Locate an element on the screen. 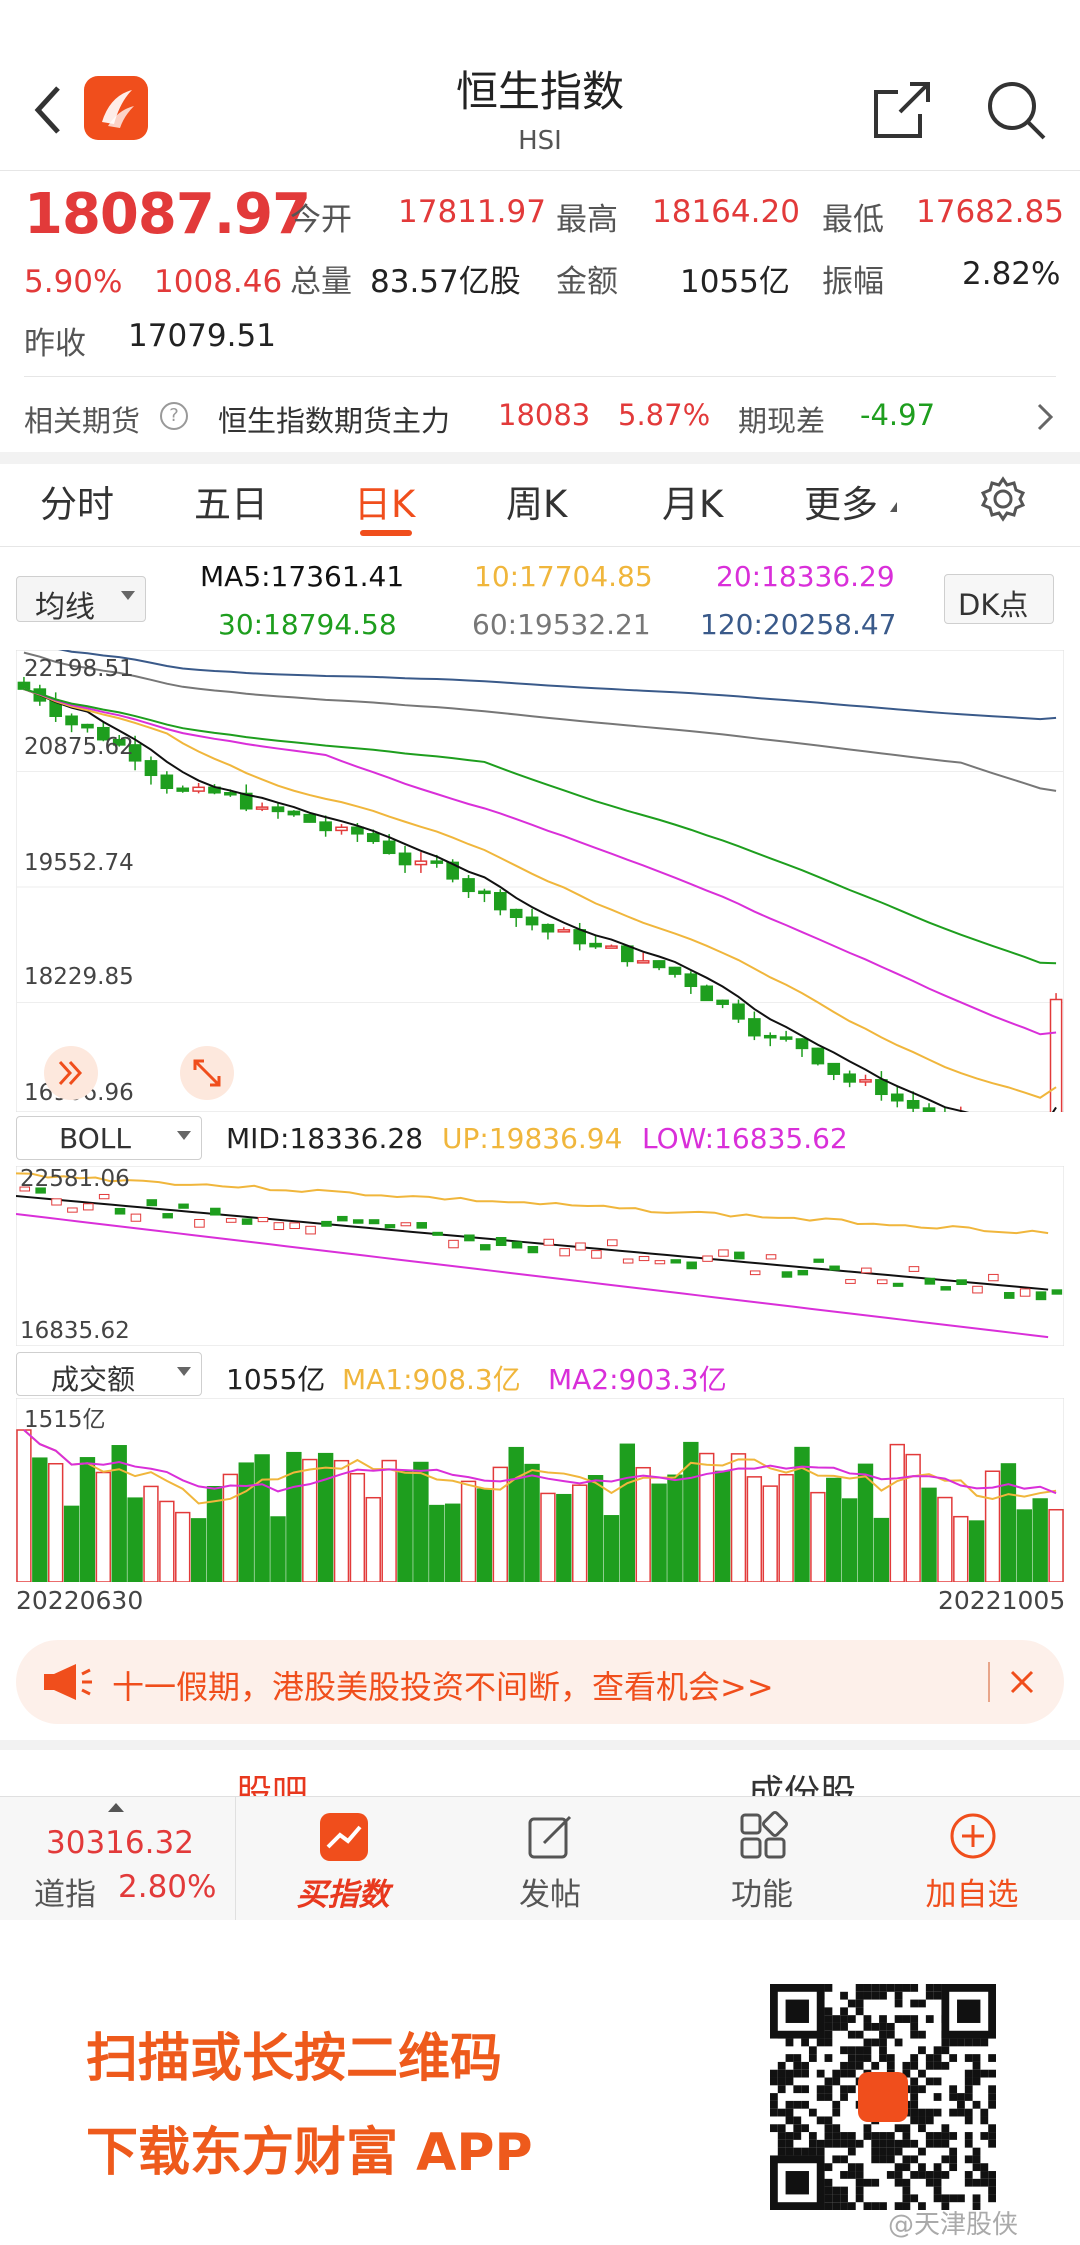 The image size is (1080, 2245). tab-daily-k: 日K is located at coordinates (385, 504).